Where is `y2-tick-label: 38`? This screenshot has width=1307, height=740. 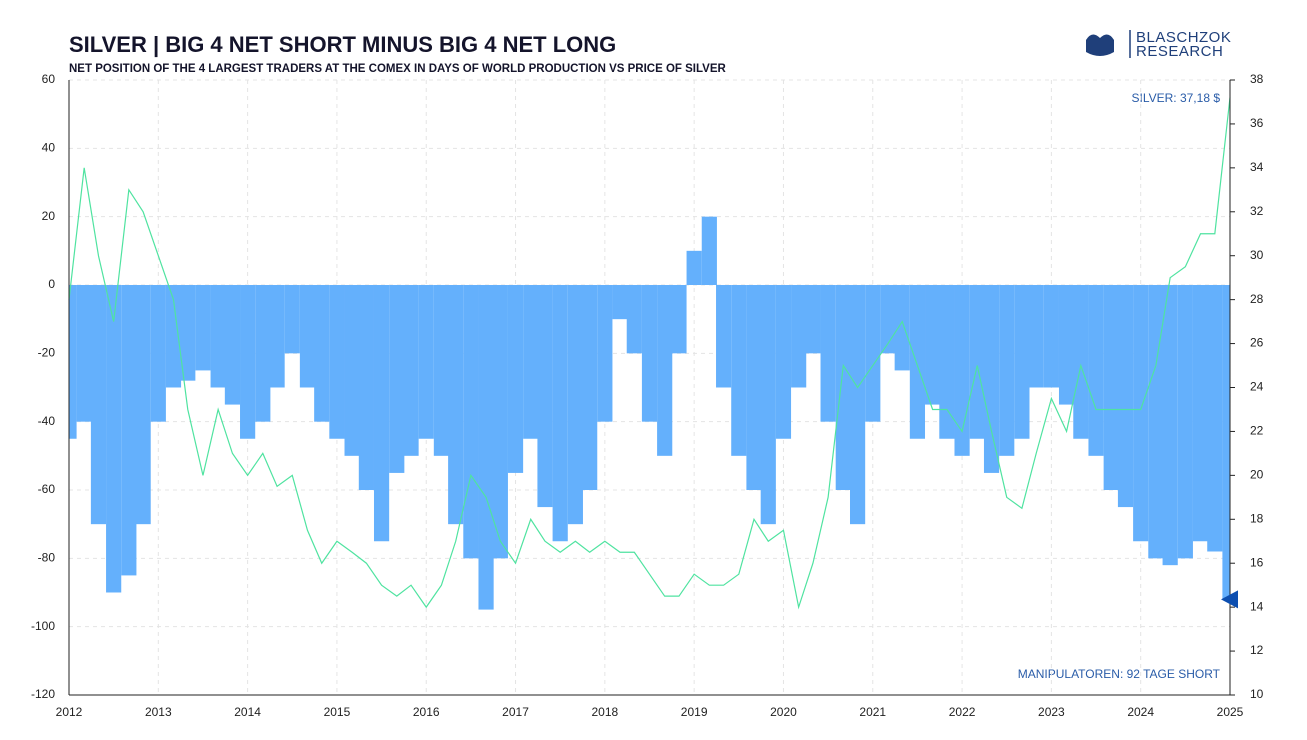
y2-tick-label: 38 is located at coordinates (1257, 79).